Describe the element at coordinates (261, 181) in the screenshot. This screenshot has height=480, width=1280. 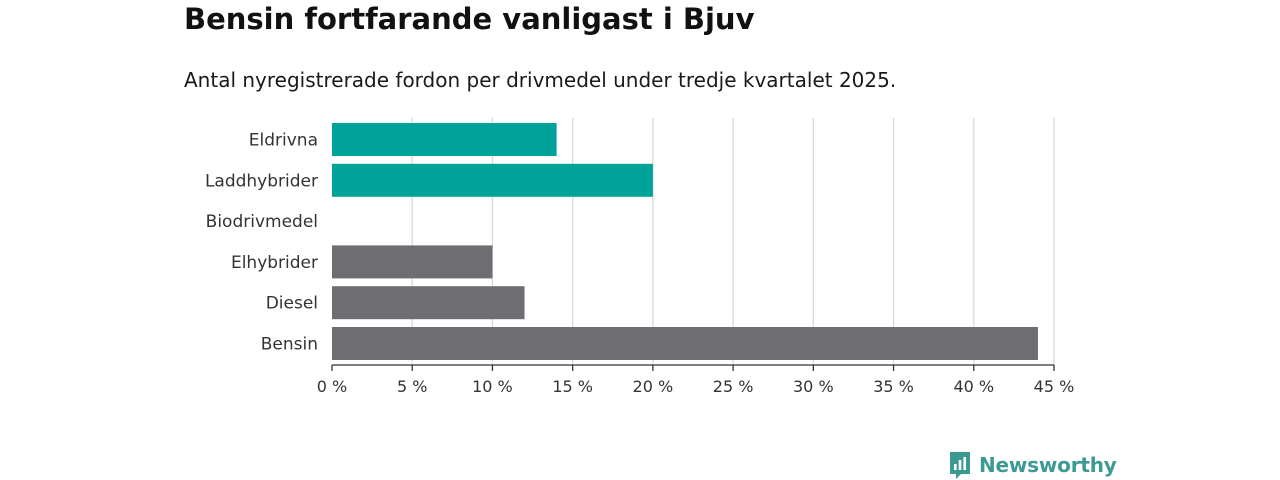
I see `category-label-laddhybrider: Laddhybrider` at that location.